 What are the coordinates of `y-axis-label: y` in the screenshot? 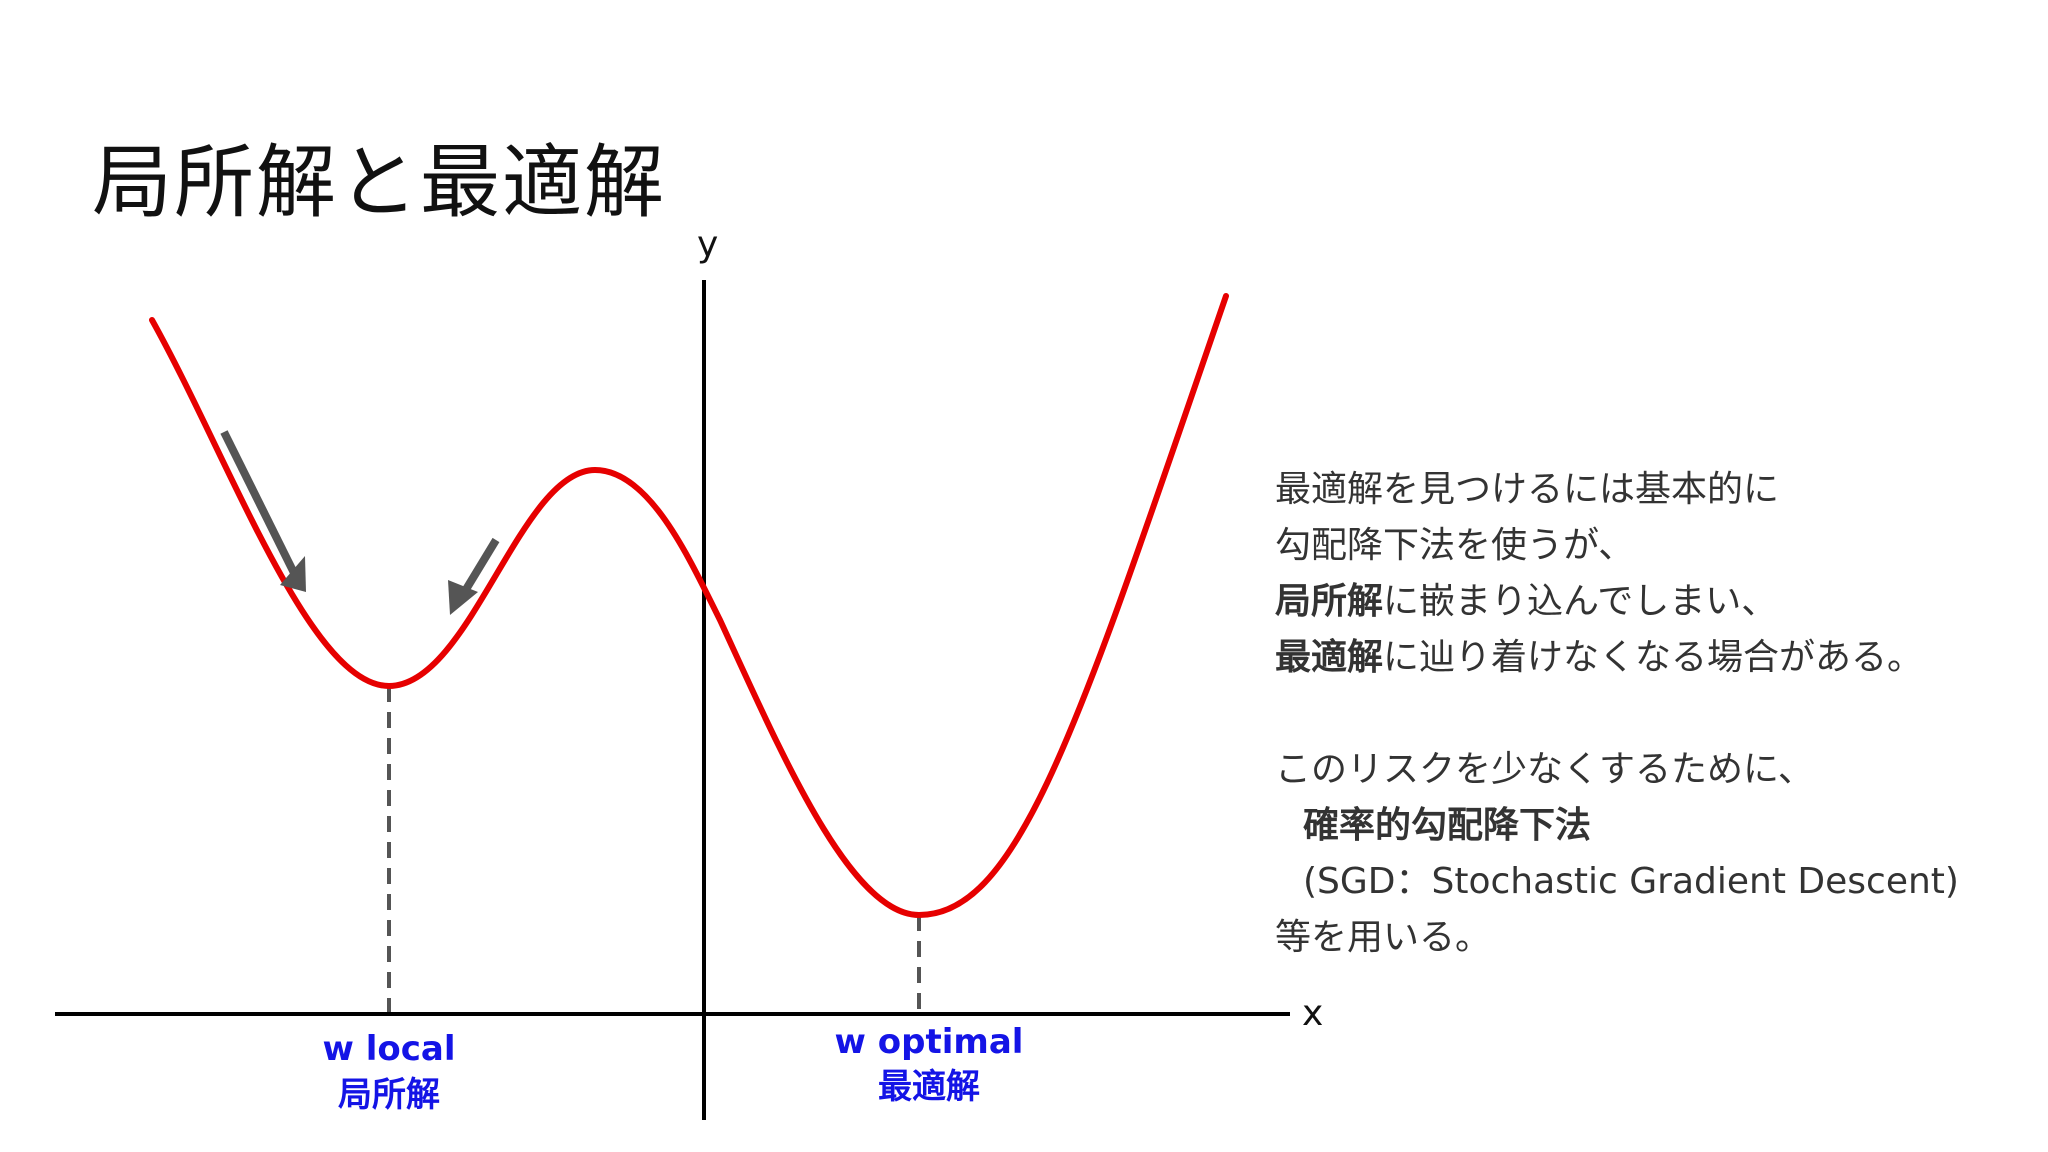 It's located at (707, 244).